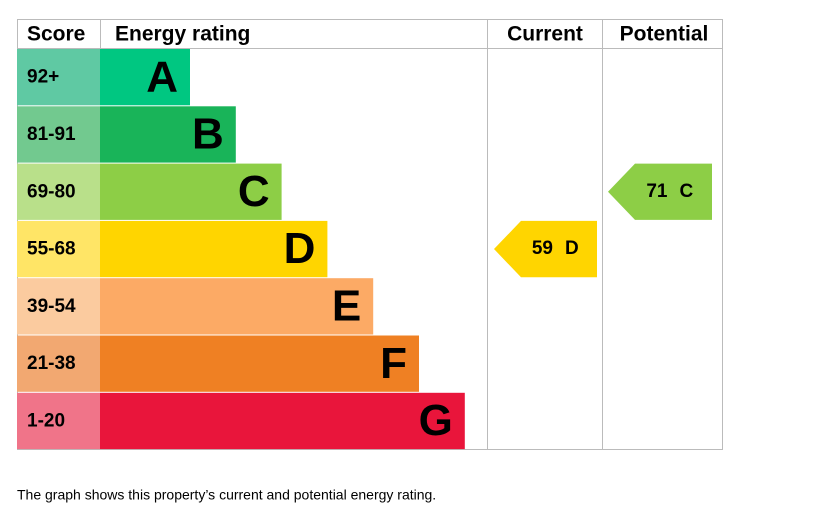 The width and height of the screenshot is (839, 514). What do you see at coordinates (393, 363) in the screenshot?
I see `band-letter: F` at bounding box center [393, 363].